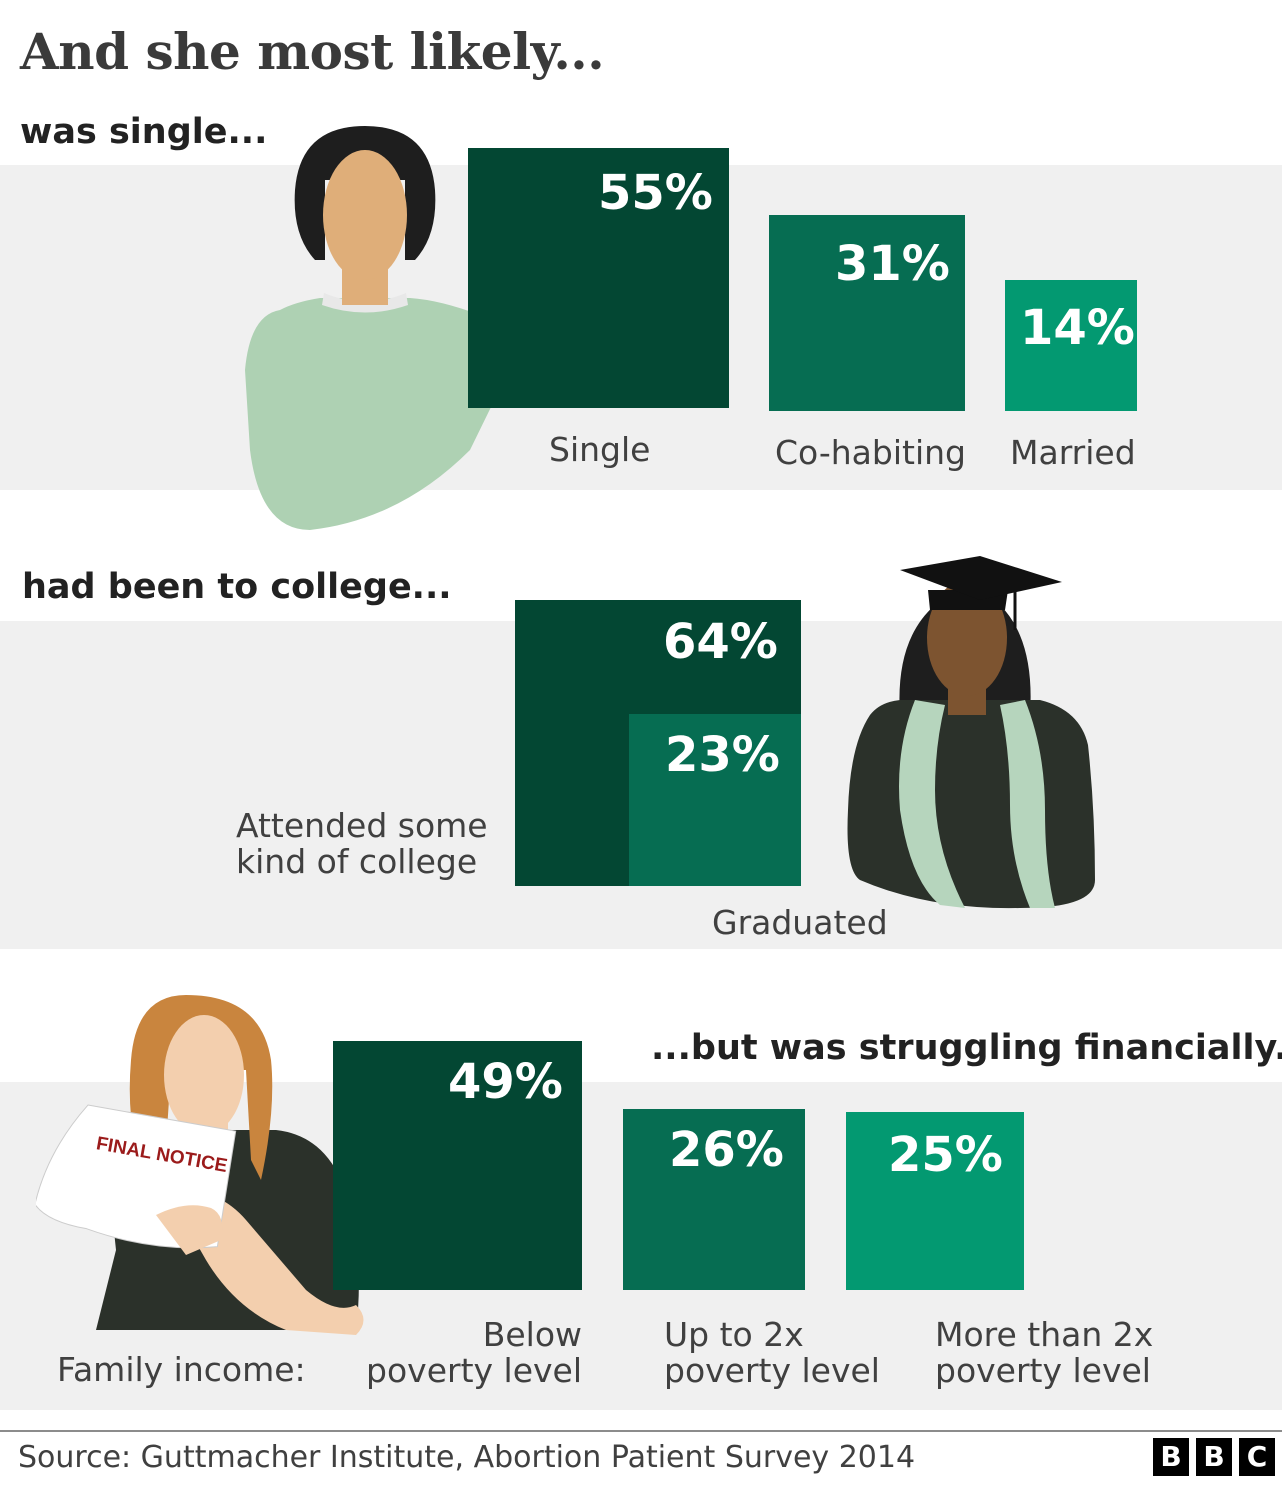 Image resolution: width=1282 pixels, height=1492 pixels. What do you see at coordinates (200, 1165) in the screenshot?
I see `woman-with-bill-illustration: FINAL NOTICE` at bounding box center [200, 1165].